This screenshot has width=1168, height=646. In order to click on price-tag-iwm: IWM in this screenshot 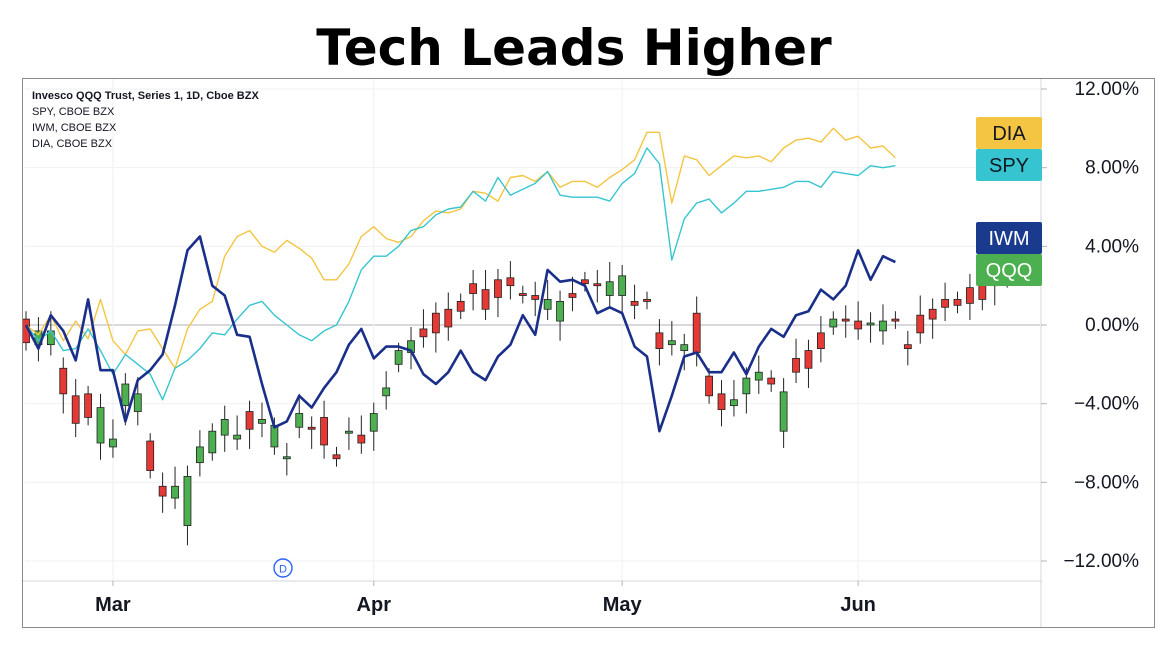, I will do `click(1009, 238)`.